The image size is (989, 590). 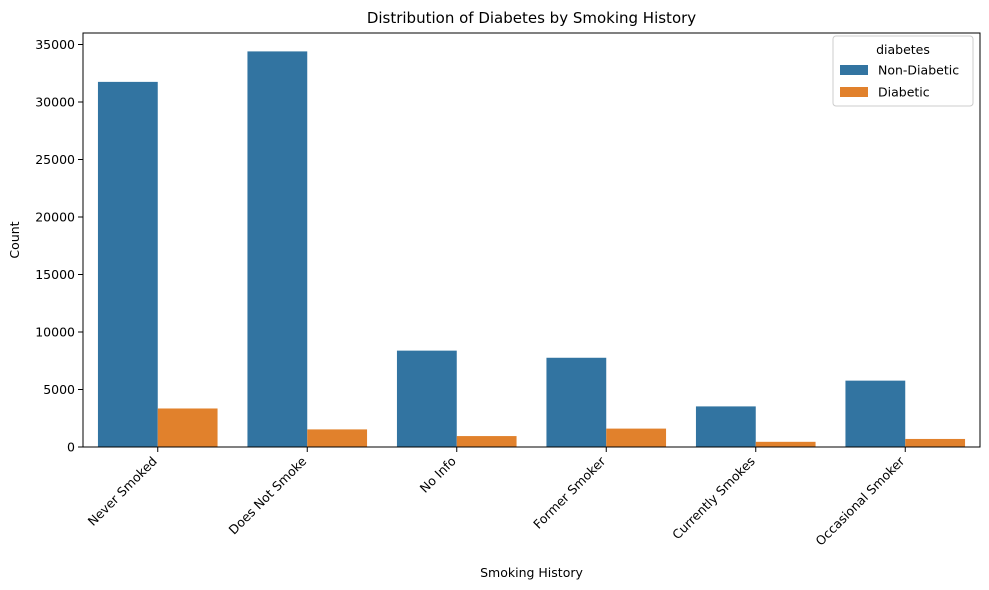 What do you see at coordinates (71, 447) in the screenshot?
I see `y-tick-label: 0` at bounding box center [71, 447].